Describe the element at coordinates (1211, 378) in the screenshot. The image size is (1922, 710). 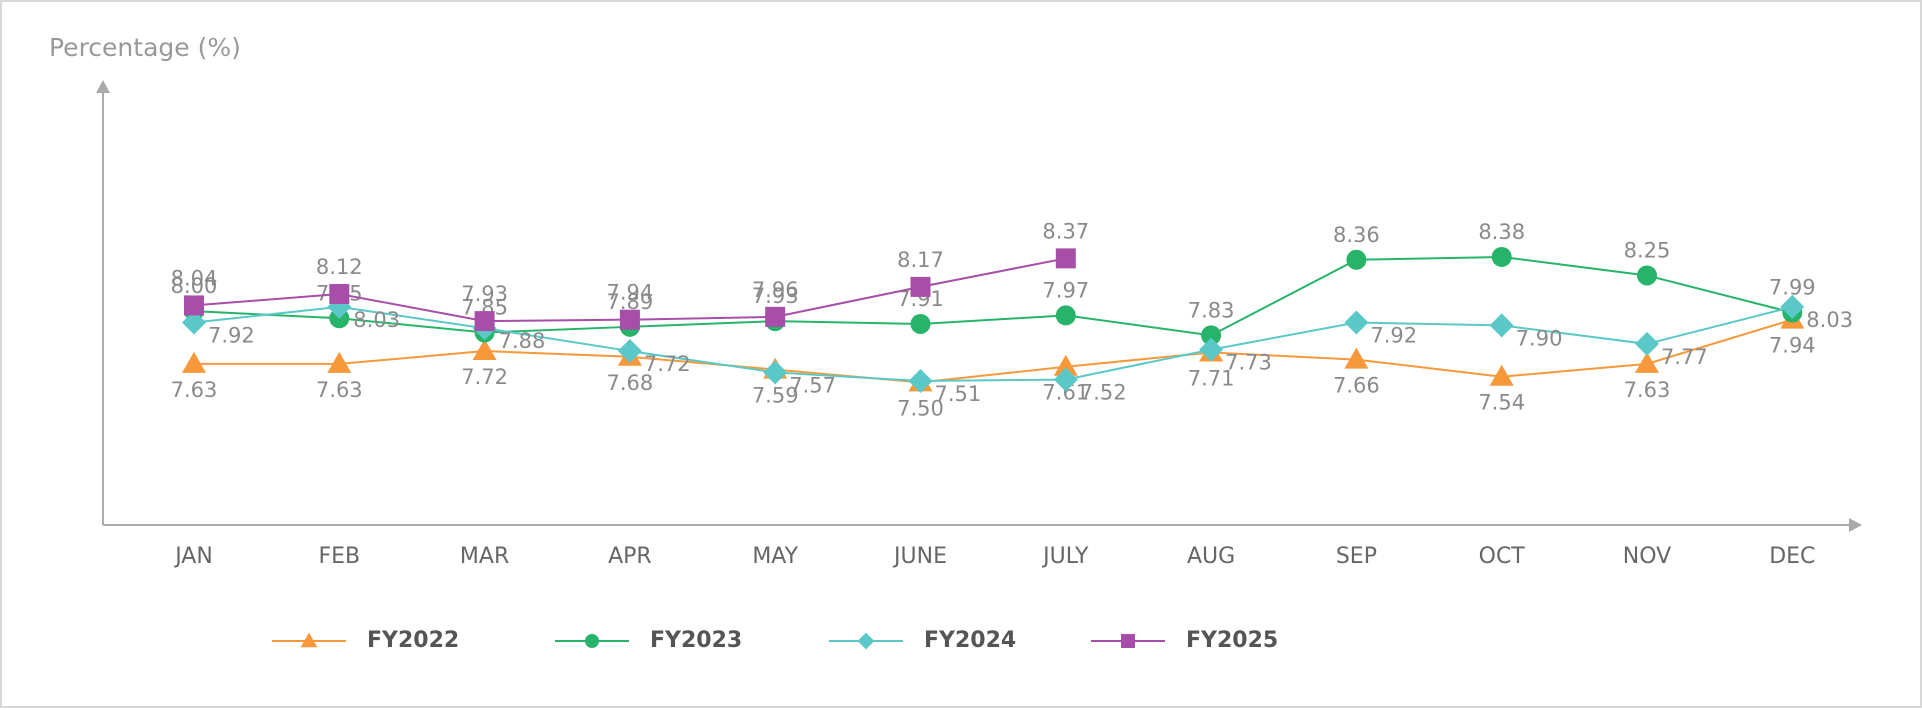
I see `data-label: 7.71` at that location.